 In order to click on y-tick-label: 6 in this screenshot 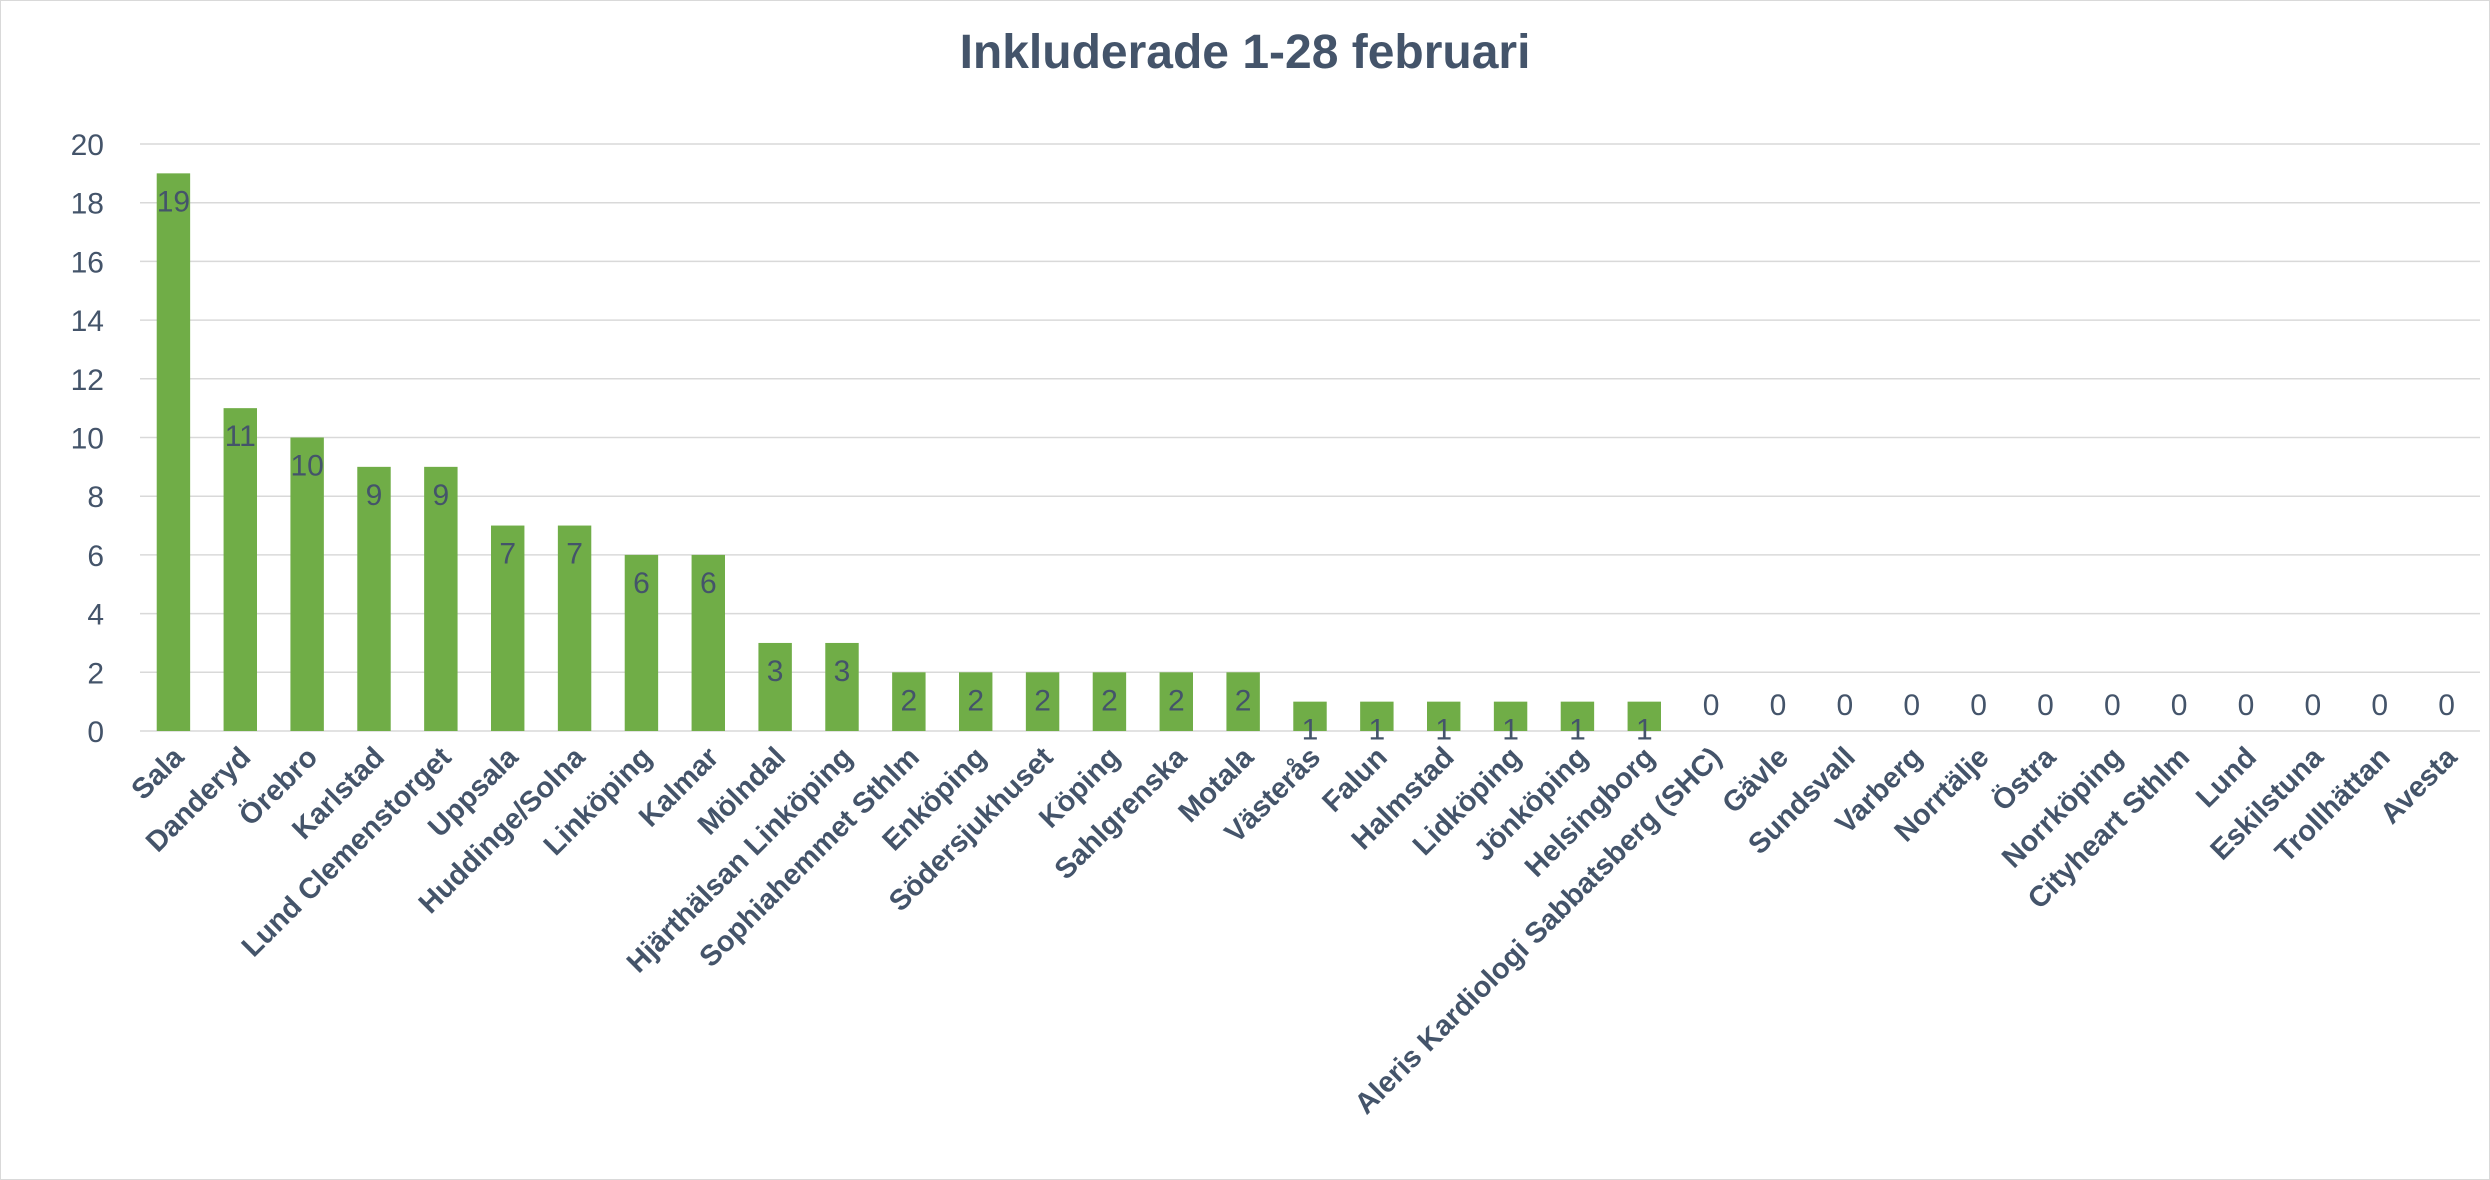, I will do `click(95, 556)`.